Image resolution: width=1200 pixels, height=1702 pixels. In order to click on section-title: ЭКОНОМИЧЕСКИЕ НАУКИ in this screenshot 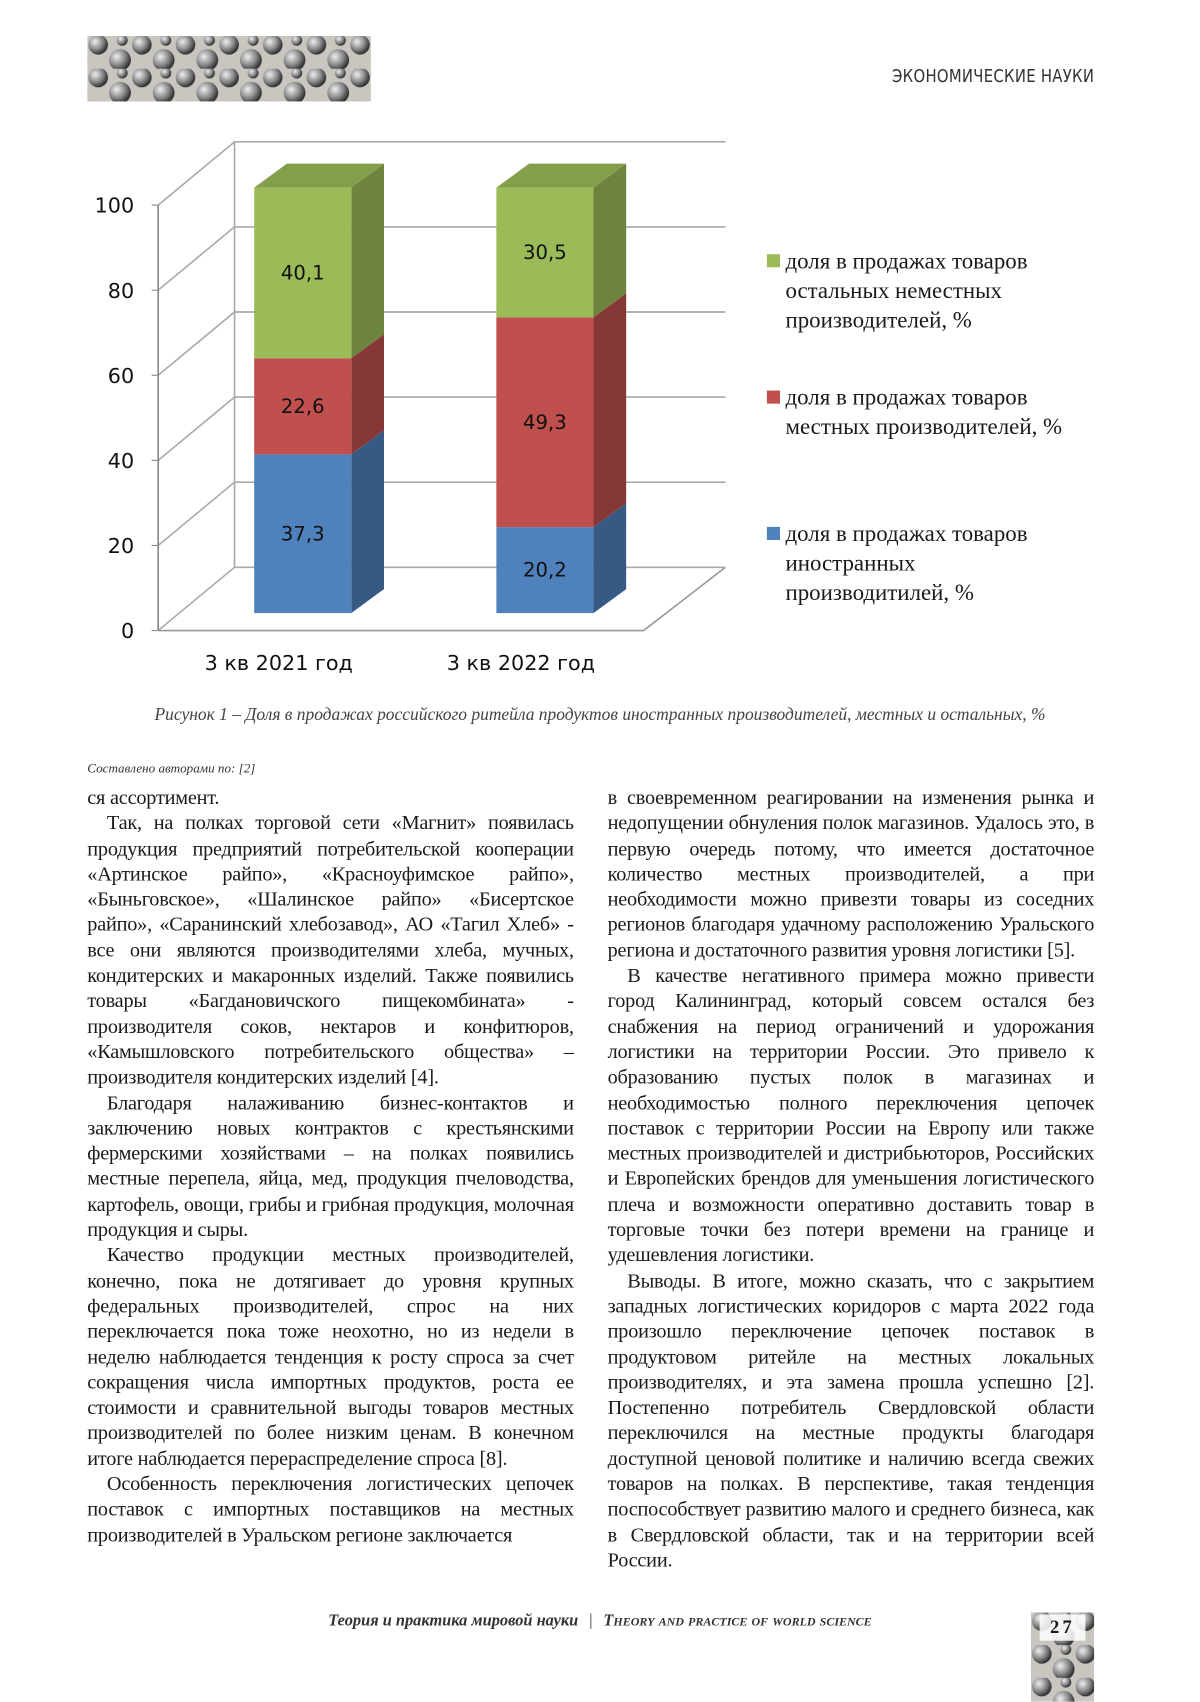, I will do `click(993, 75)`.